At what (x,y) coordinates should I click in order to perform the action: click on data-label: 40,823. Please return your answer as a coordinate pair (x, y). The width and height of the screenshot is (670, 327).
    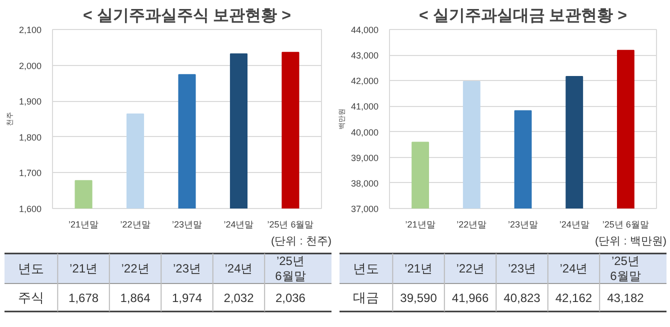
    Looking at the image, I should click on (522, 298).